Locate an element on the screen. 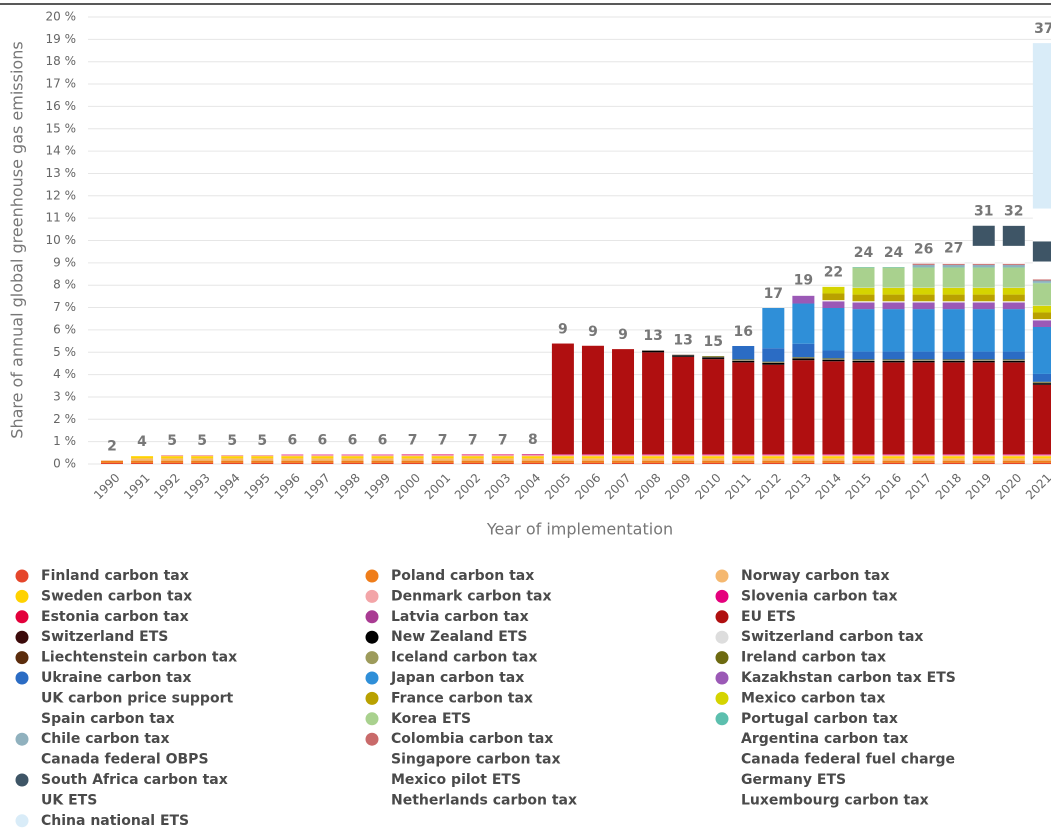 Image resolution: width=1051 pixels, height=828 pixels. count-label: 19 is located at coordinates (803, 281).